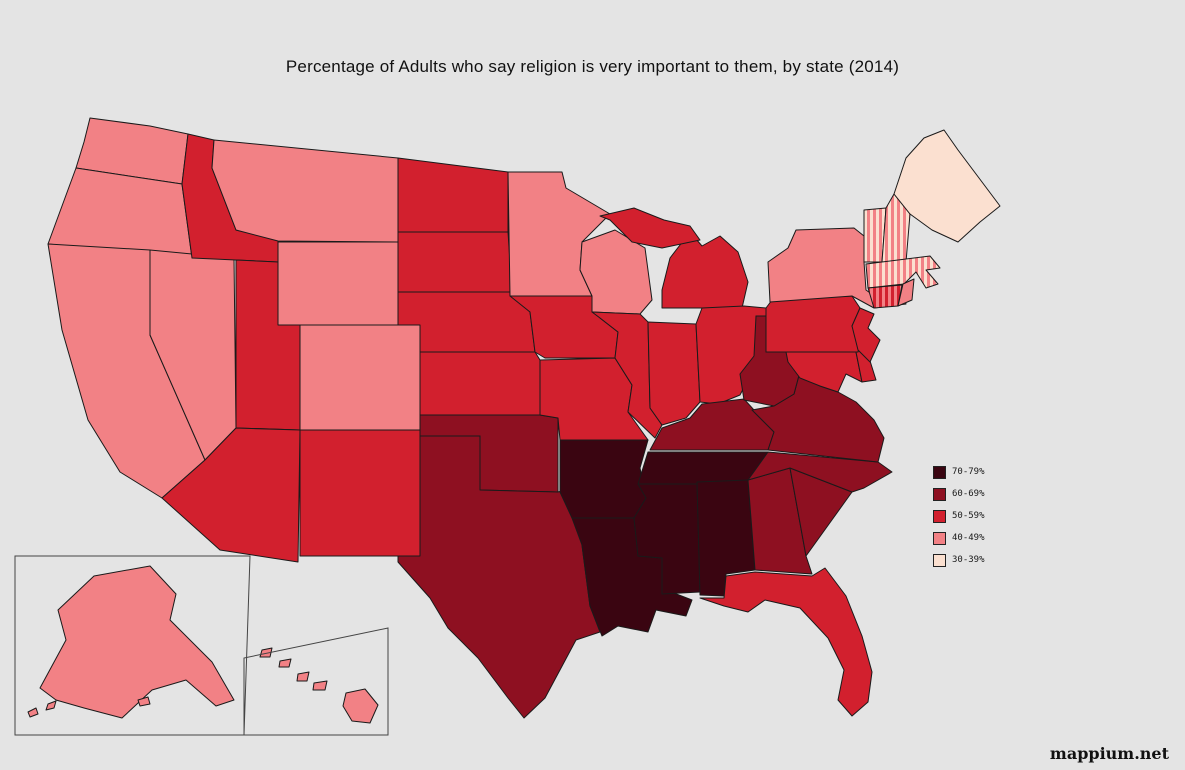 This screenshot has height=770, width=1185. I want to click on state-ar, so click(604, 479).